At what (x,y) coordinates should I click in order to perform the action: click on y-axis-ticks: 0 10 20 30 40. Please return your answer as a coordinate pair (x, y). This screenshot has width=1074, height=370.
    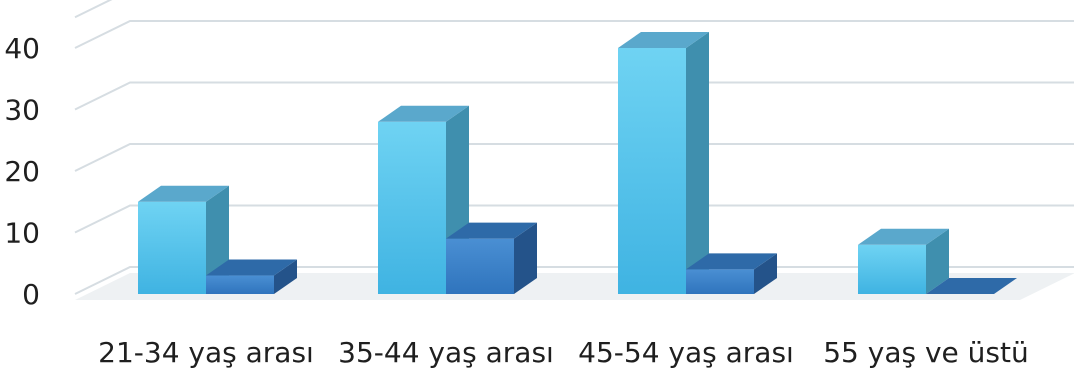
    Looking at the image, I should click on (22, 171).